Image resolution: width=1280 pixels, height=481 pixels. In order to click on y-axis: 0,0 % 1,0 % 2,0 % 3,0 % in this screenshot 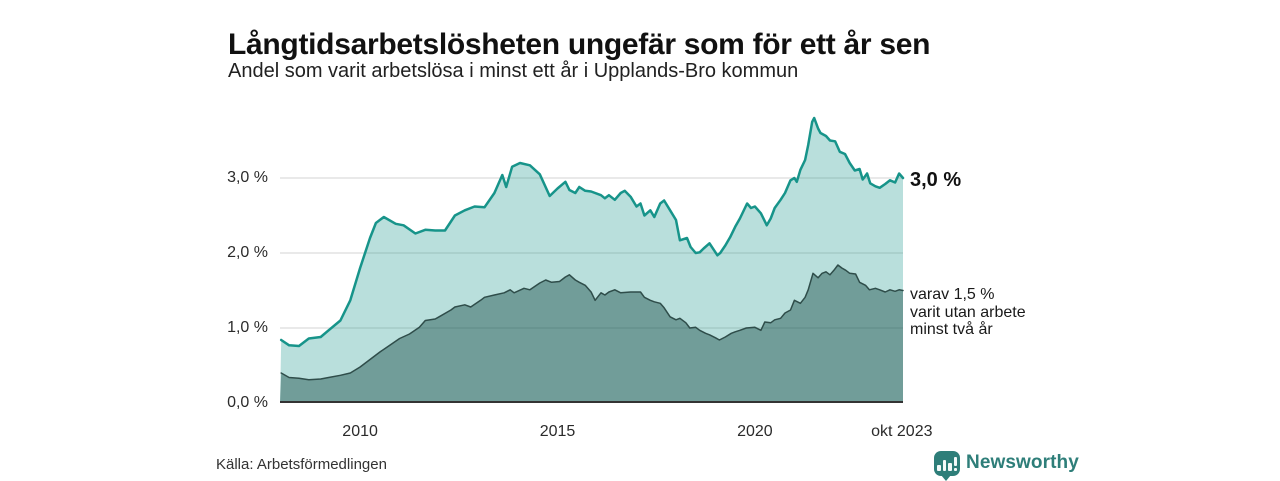, I will do `click(134, 255)`.